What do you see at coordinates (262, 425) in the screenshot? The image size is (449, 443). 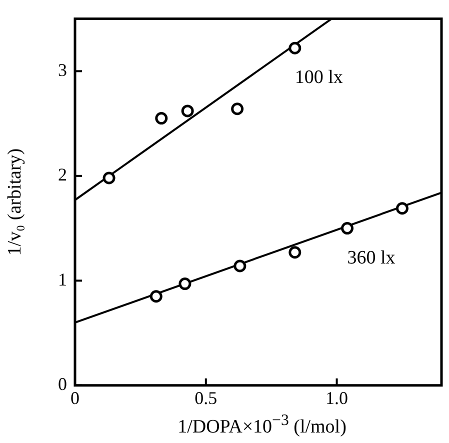 I see `x-axis-title: 1/DOPA×10$^{−3}$ (l/mol)` at bounding box center [262, 425].